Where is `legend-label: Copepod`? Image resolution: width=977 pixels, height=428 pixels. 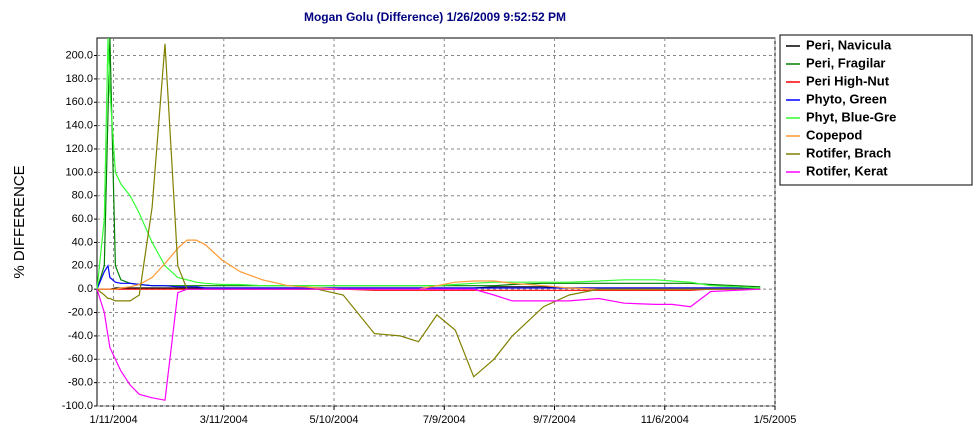
legend-label: Copepod is located at coordinates (834, 134).